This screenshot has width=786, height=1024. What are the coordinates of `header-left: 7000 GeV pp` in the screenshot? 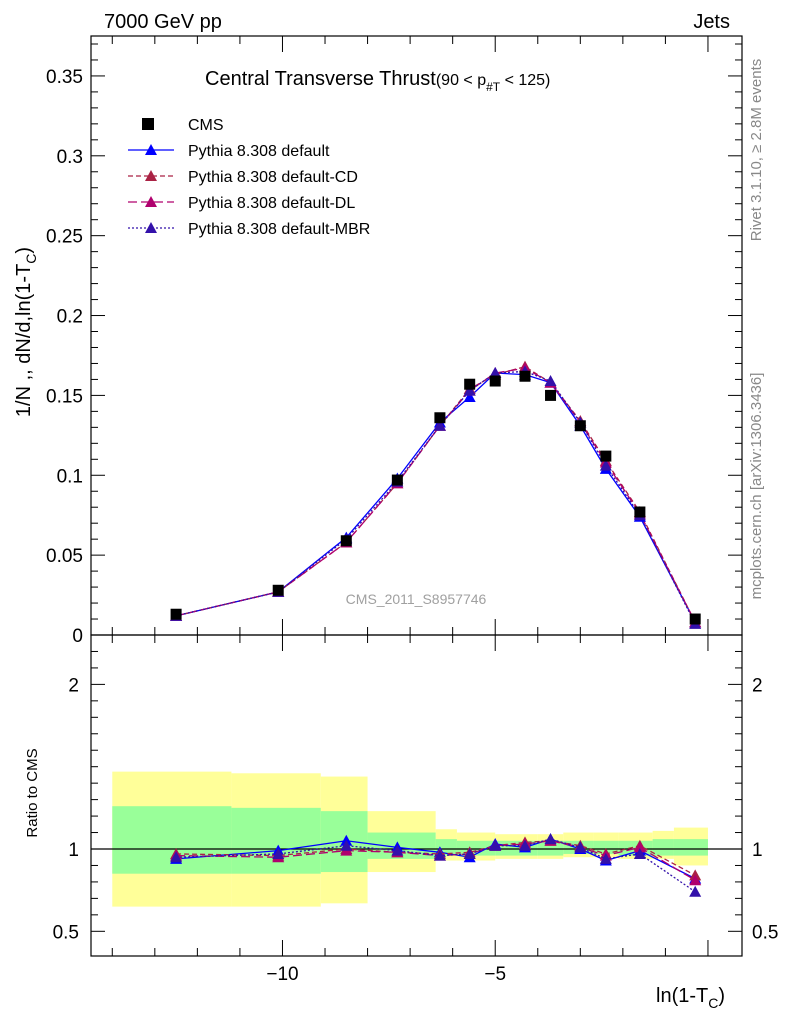 It's located at (163, 22).